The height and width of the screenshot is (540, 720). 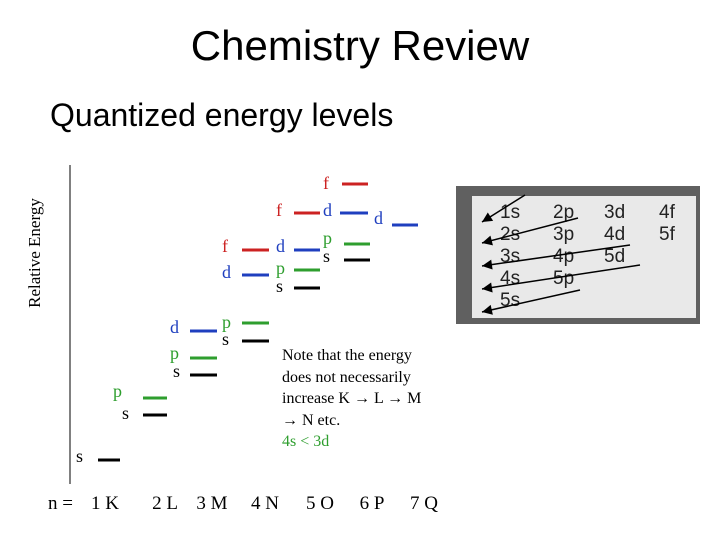 I want to click on level-label-3s: s, so click(x=176, y=371).